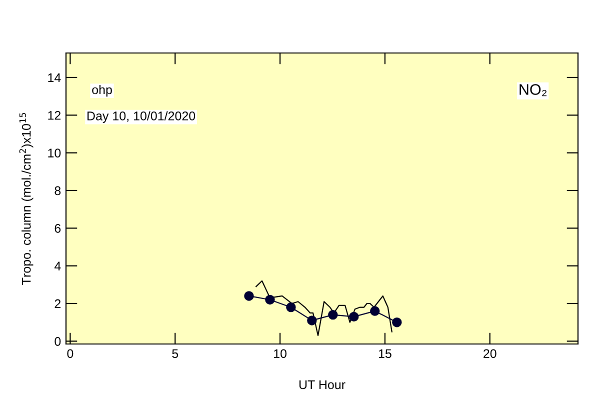  What do you see at coordinates (70, 353) in the screenshot?
I see `x-tick-label: 0` at bounding box center [70, 353].